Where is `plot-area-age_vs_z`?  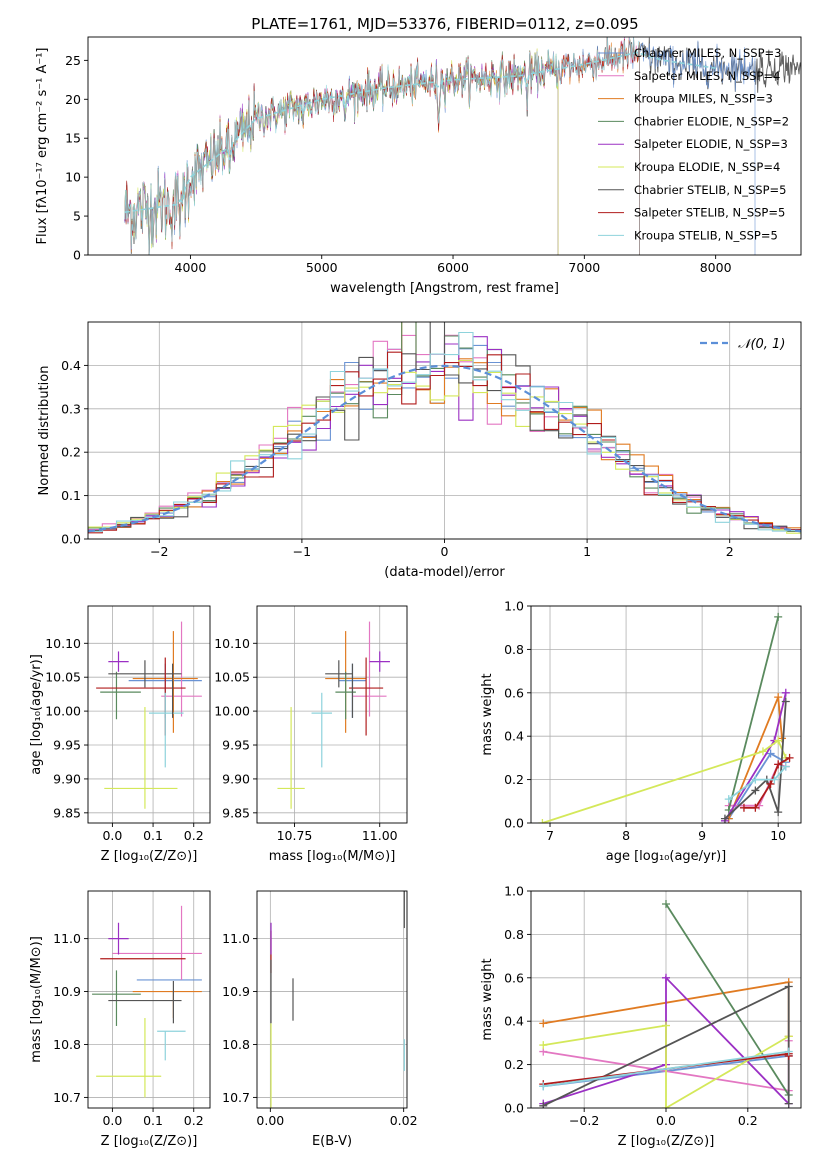
plot-area-age_vs_z is located at coordinates (149, 715).